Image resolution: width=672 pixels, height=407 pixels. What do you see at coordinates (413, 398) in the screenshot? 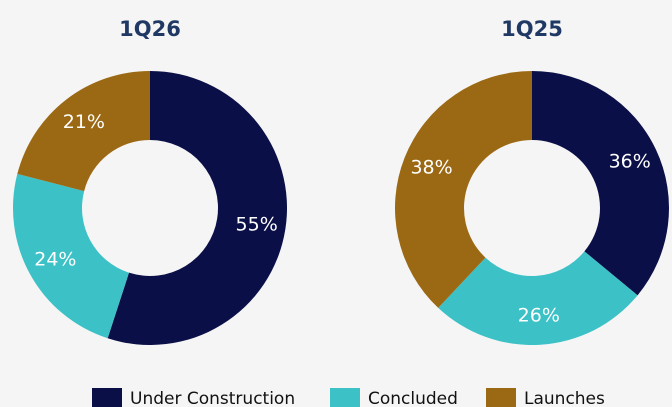
I see `legend-label: Concluded` at bounding box center [413, 398].